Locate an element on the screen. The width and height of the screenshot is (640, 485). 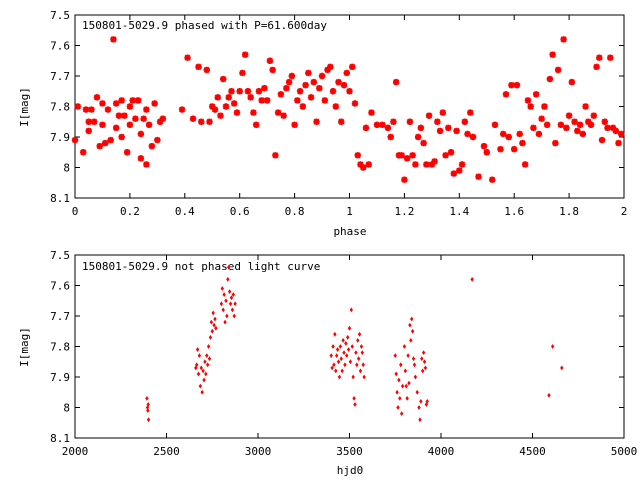
x-tick-label: 0.6 is located at coordinates (240, 211).